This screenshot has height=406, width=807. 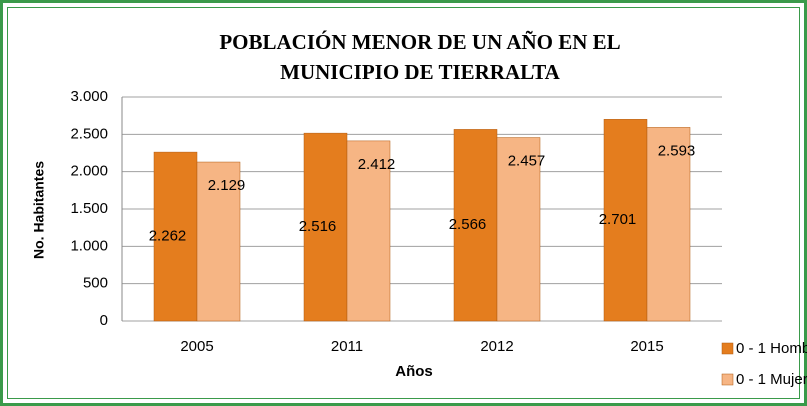 I want to click on legend-label: 0 - 1 Mujer, so click(x=771, y=379).